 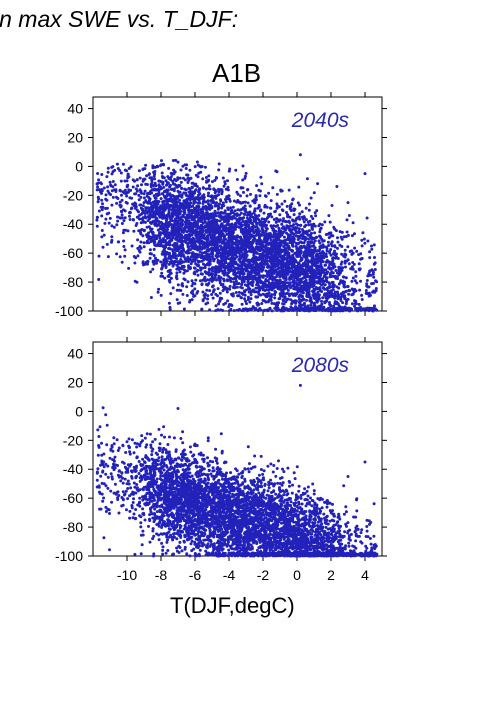 I want to click on figure-heading: in max SWE vs. T_DJF:, so click(x=119, y=19).